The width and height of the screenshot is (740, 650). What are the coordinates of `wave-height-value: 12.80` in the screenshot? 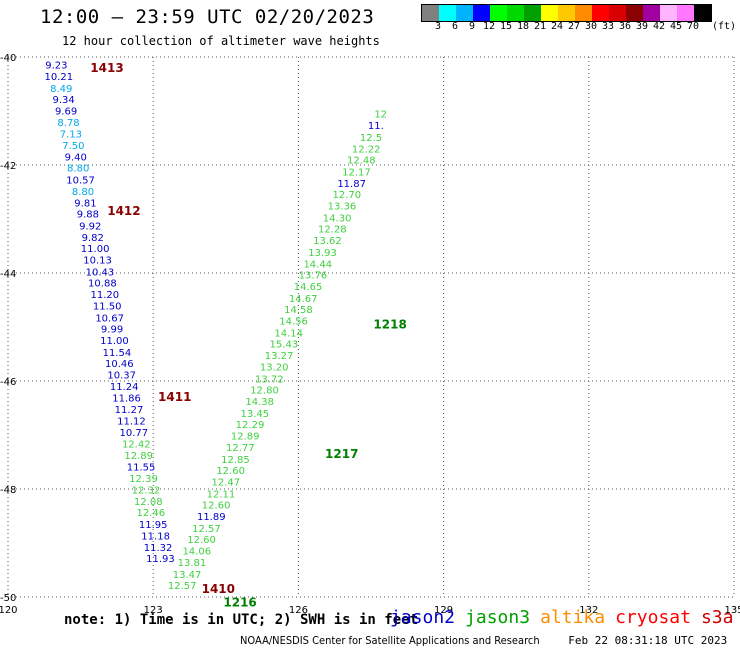 It's located at (264, 391).